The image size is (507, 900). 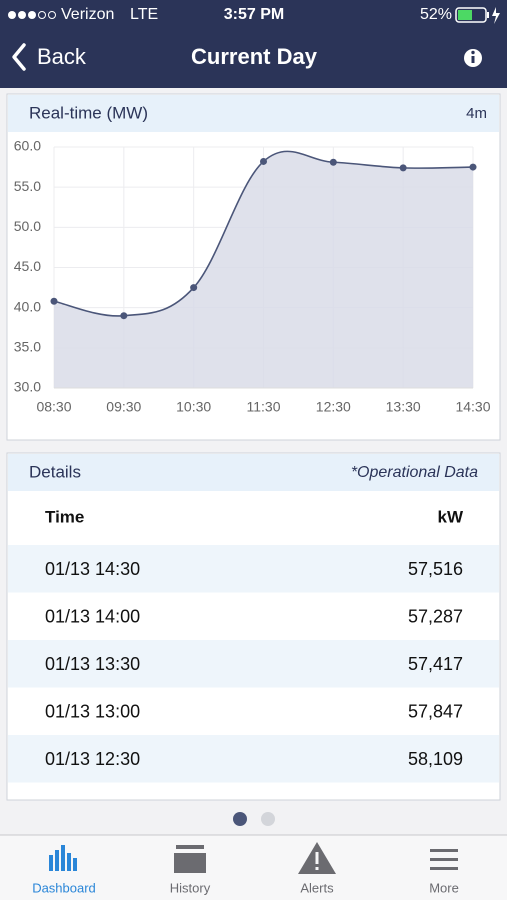 What do you see at coordinates (64, 870) in the screenshot?
I see `tab-dashboard: Dashboard` at bounding box center [64, 870].